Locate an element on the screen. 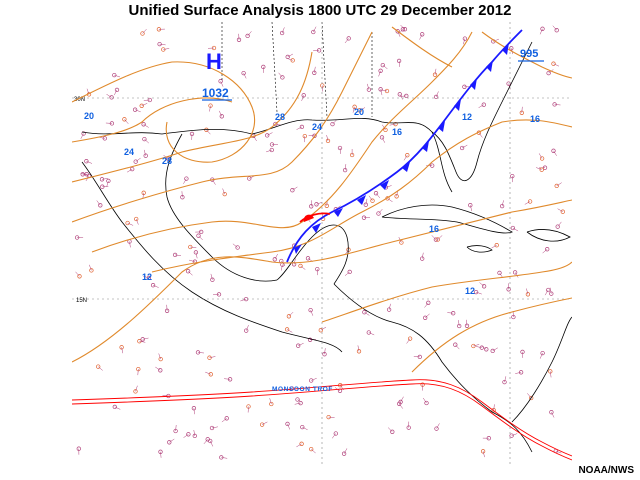  isobar-label: 28 is located at coordinates (167, 161).